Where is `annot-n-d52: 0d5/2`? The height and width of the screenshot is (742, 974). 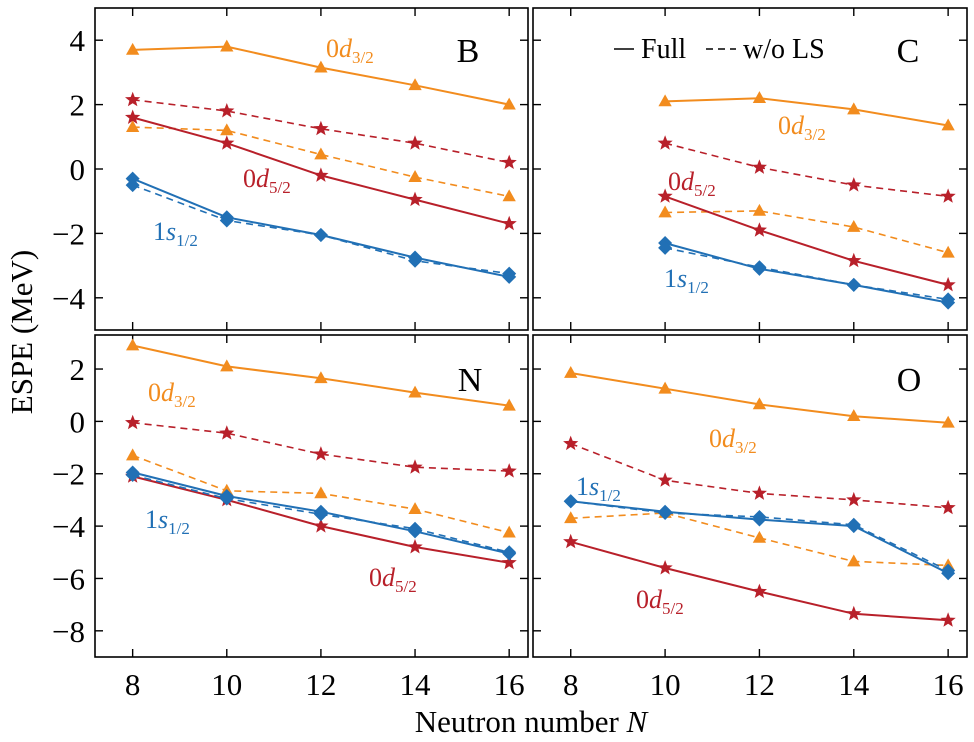
annot-n-d52: 0d5/2 is located at coordinates (393, 579).